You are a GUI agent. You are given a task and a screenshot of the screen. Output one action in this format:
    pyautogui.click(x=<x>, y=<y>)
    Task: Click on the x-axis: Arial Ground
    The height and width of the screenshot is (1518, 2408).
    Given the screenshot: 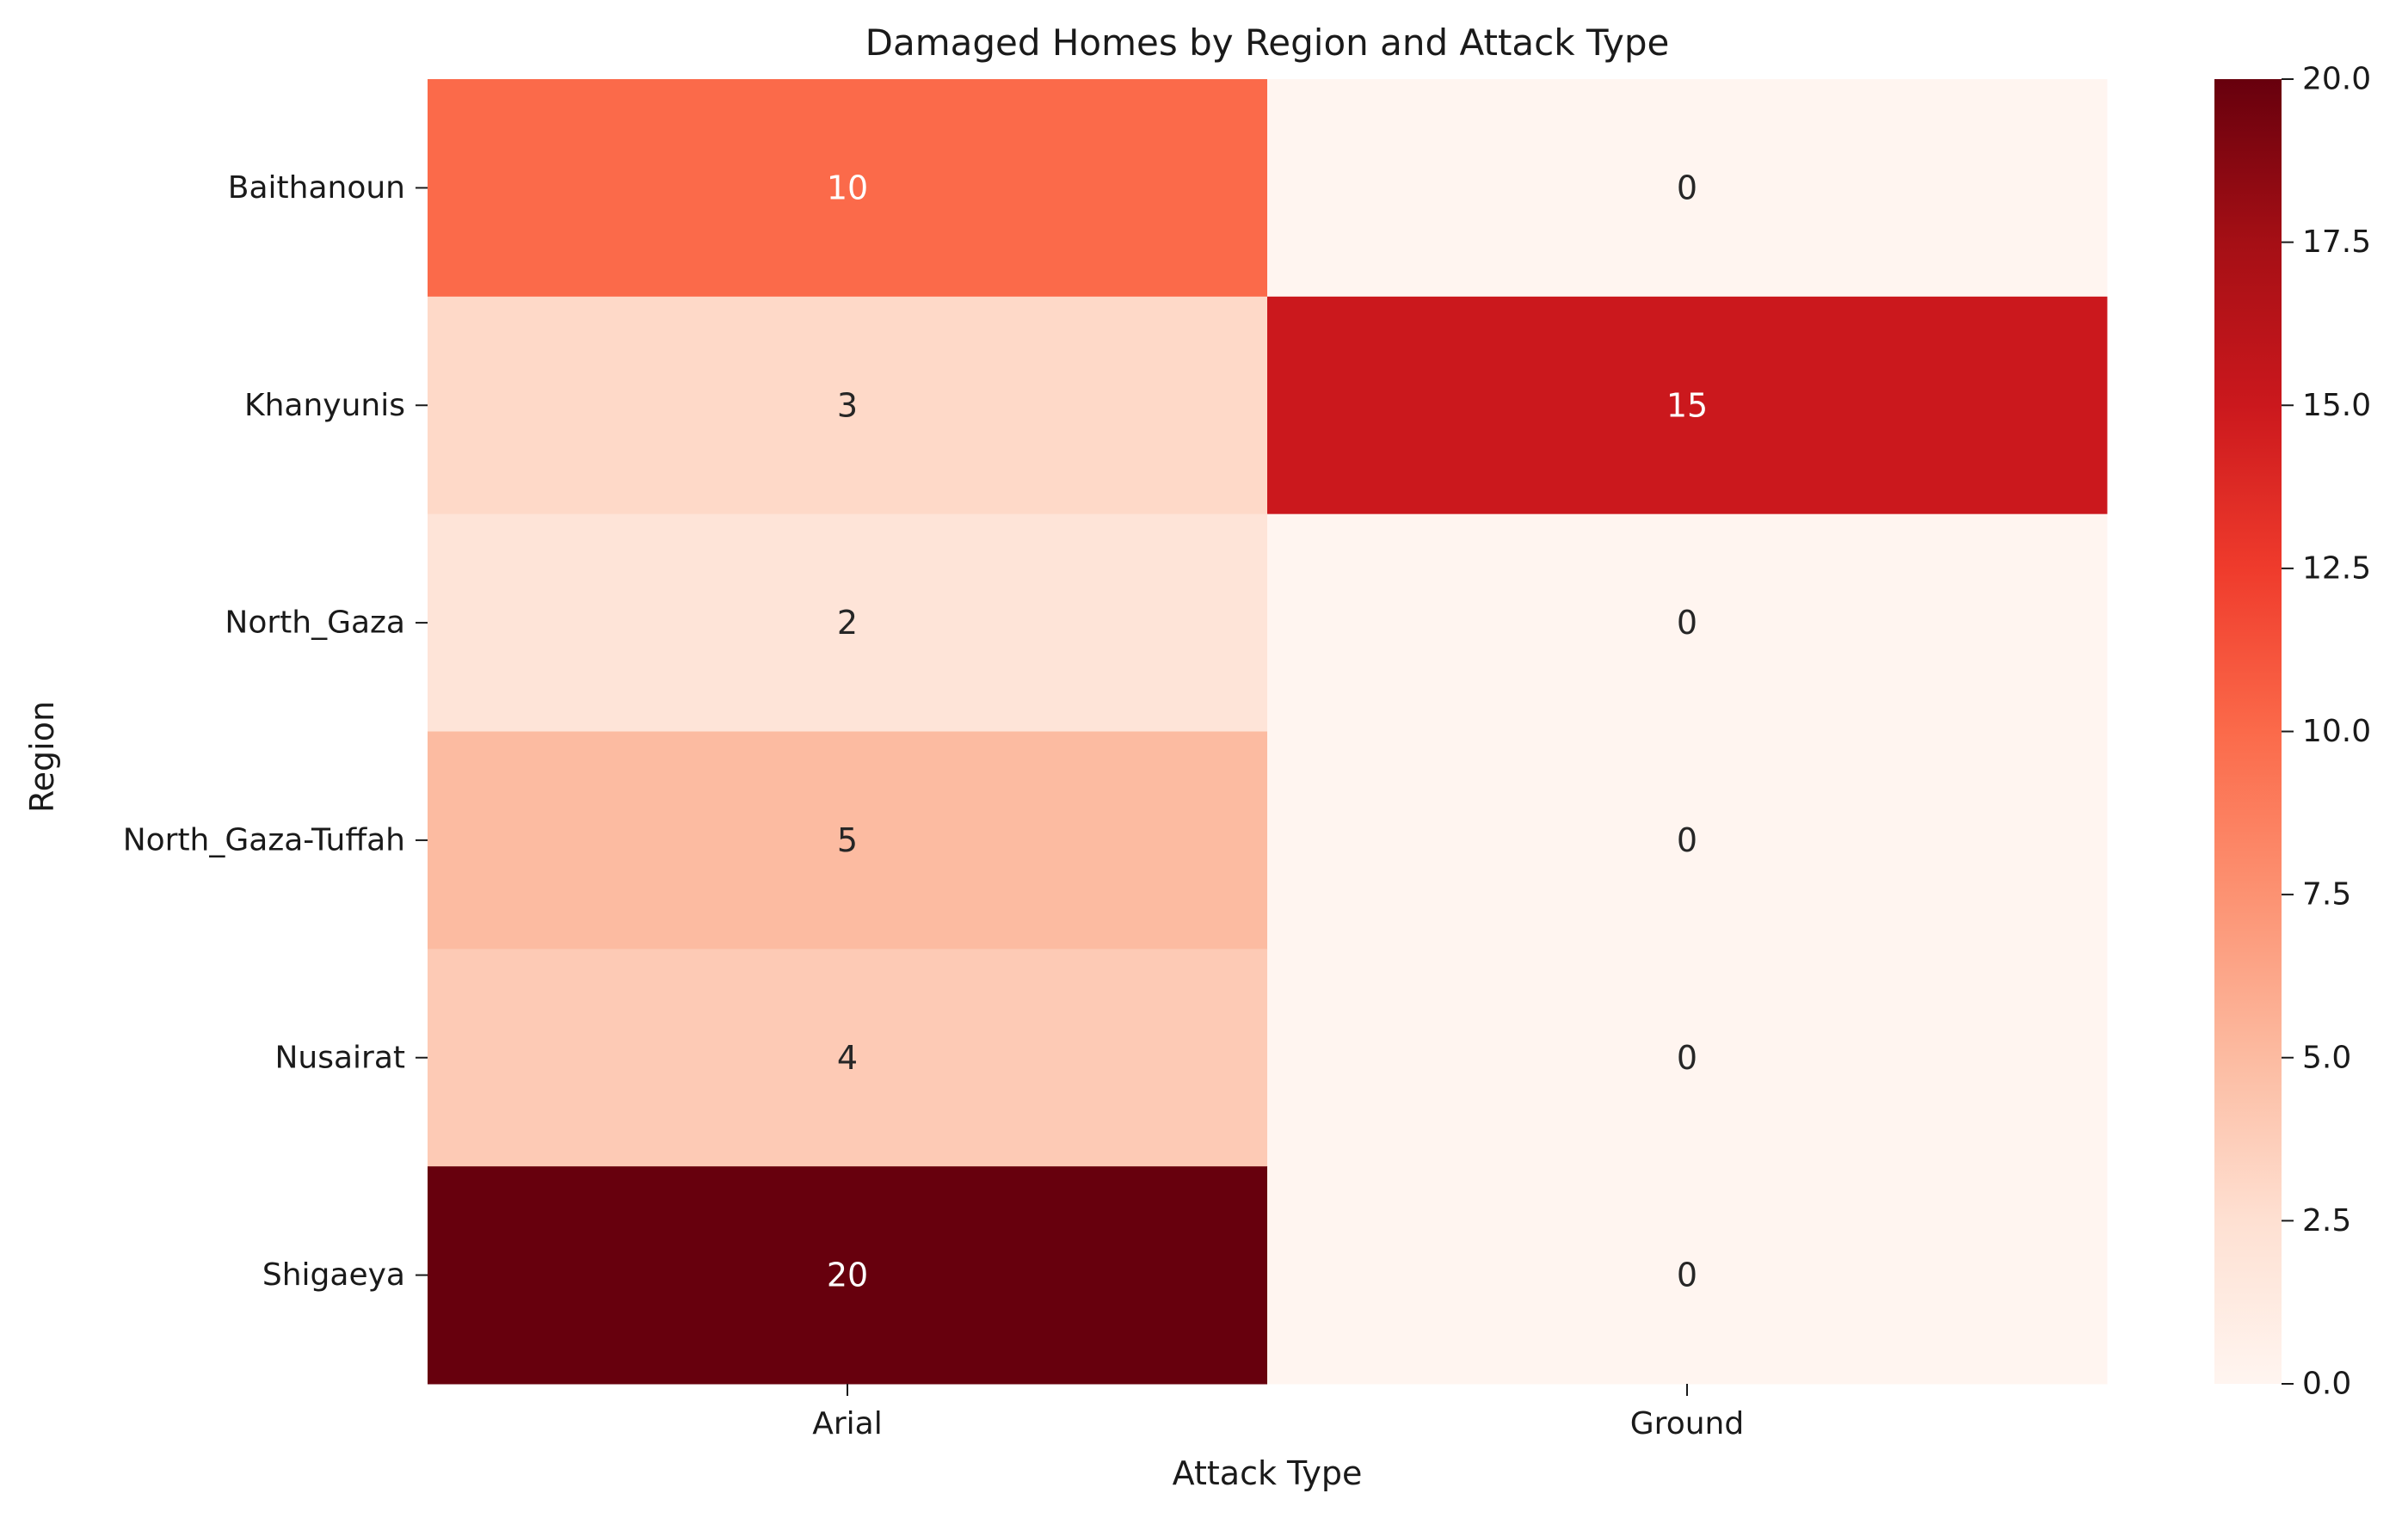 What is the action you would take?
    pyautogui.click(x=1278, y=1413)
    